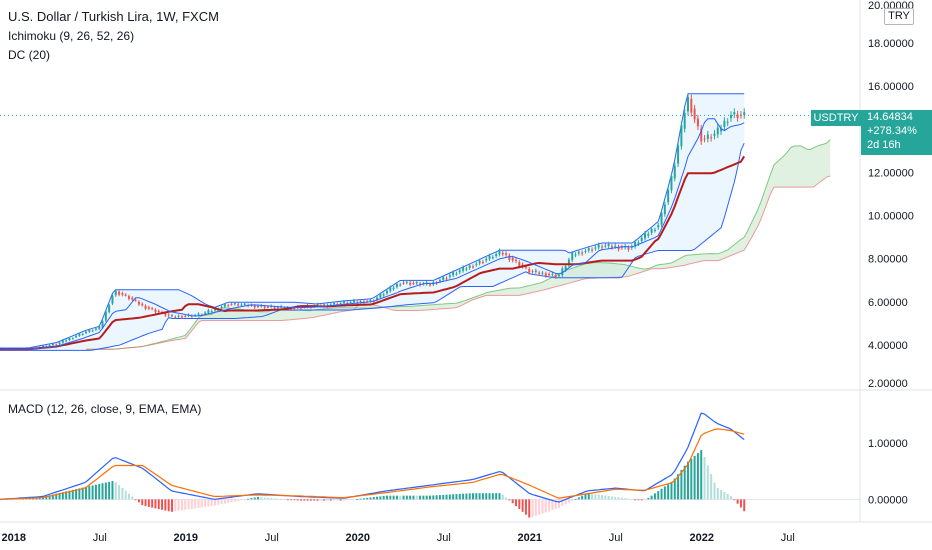 The height and width of the screenshot is (550, 932). I want to click on ichimoku-legend: Ichimoku (9, 26, 52, 26), so click(71, 36).